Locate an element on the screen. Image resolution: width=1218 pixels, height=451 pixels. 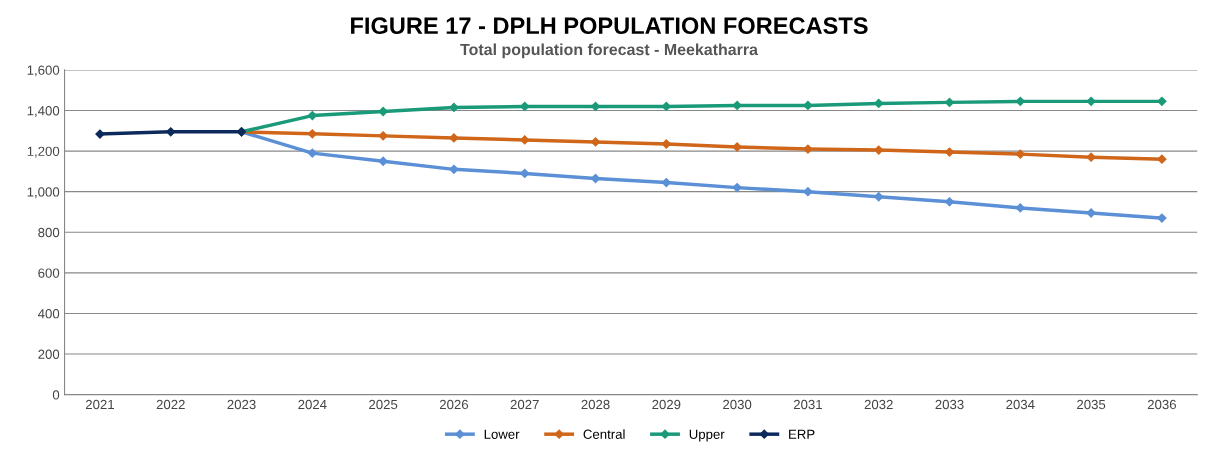
x-tick-label: 2031 is located at coordinates (807, 404).